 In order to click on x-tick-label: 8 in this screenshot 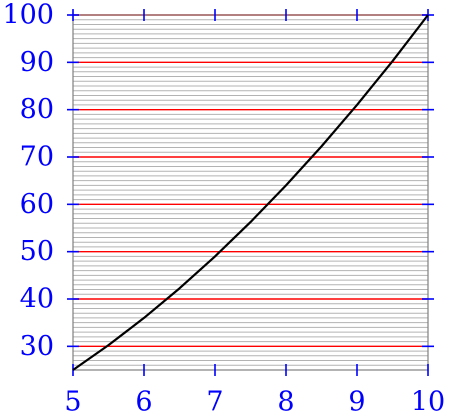, I will do `click(285, 401)`.